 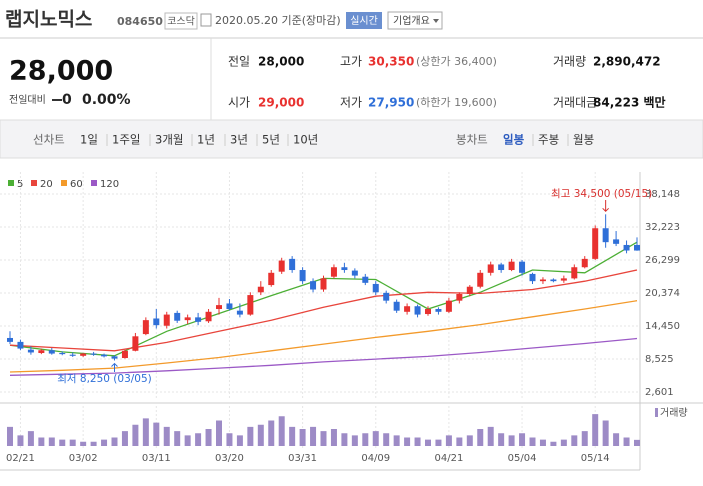 What do you see at coordinates (67, 100) in the screenshot?
I see `change: 0` at bounding box center [67, 100].